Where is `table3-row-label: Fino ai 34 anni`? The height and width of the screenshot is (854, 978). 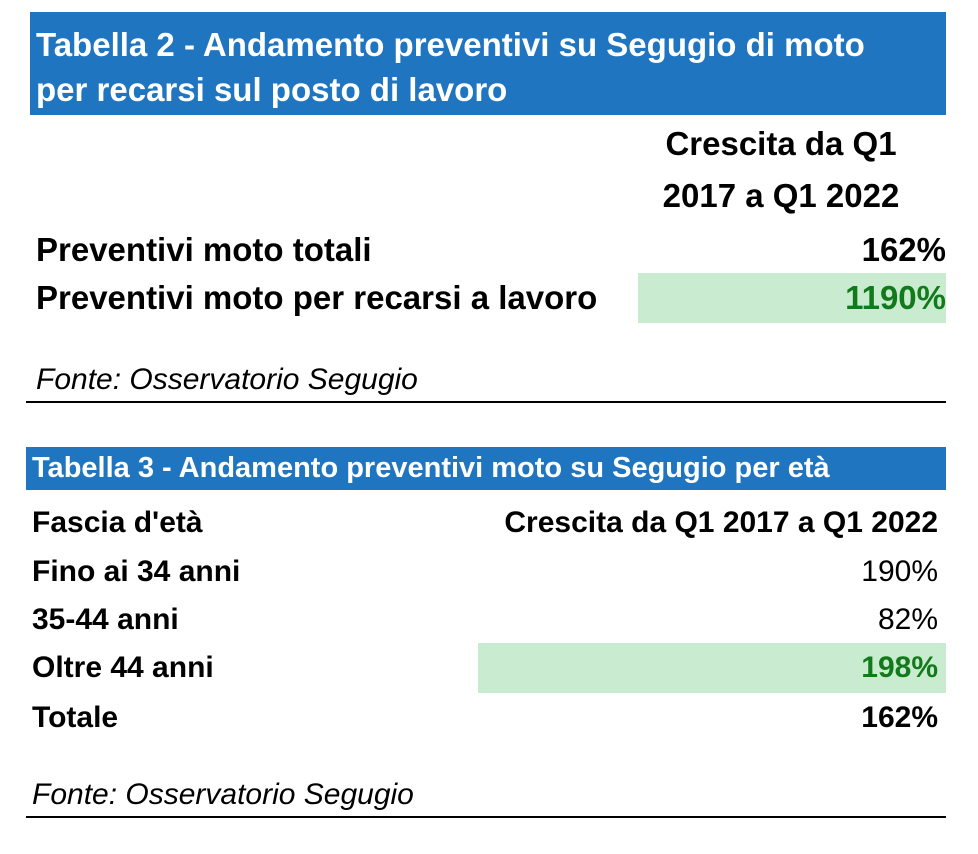
table3-row-label: Fino ai 34 anni is located at coordinates (136, 571).